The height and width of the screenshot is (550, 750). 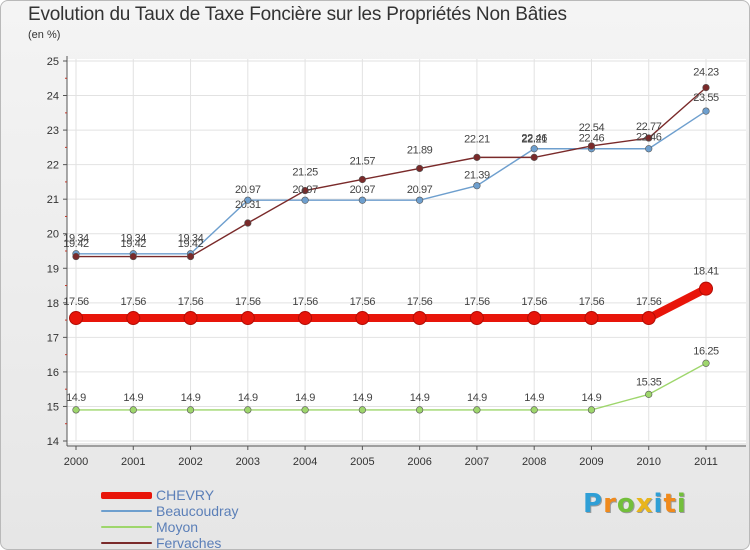 What do you see at coordinates (133, 462) in the screenshot?
I see `x-tick-label: 2001` at bounding box center [133, 462].